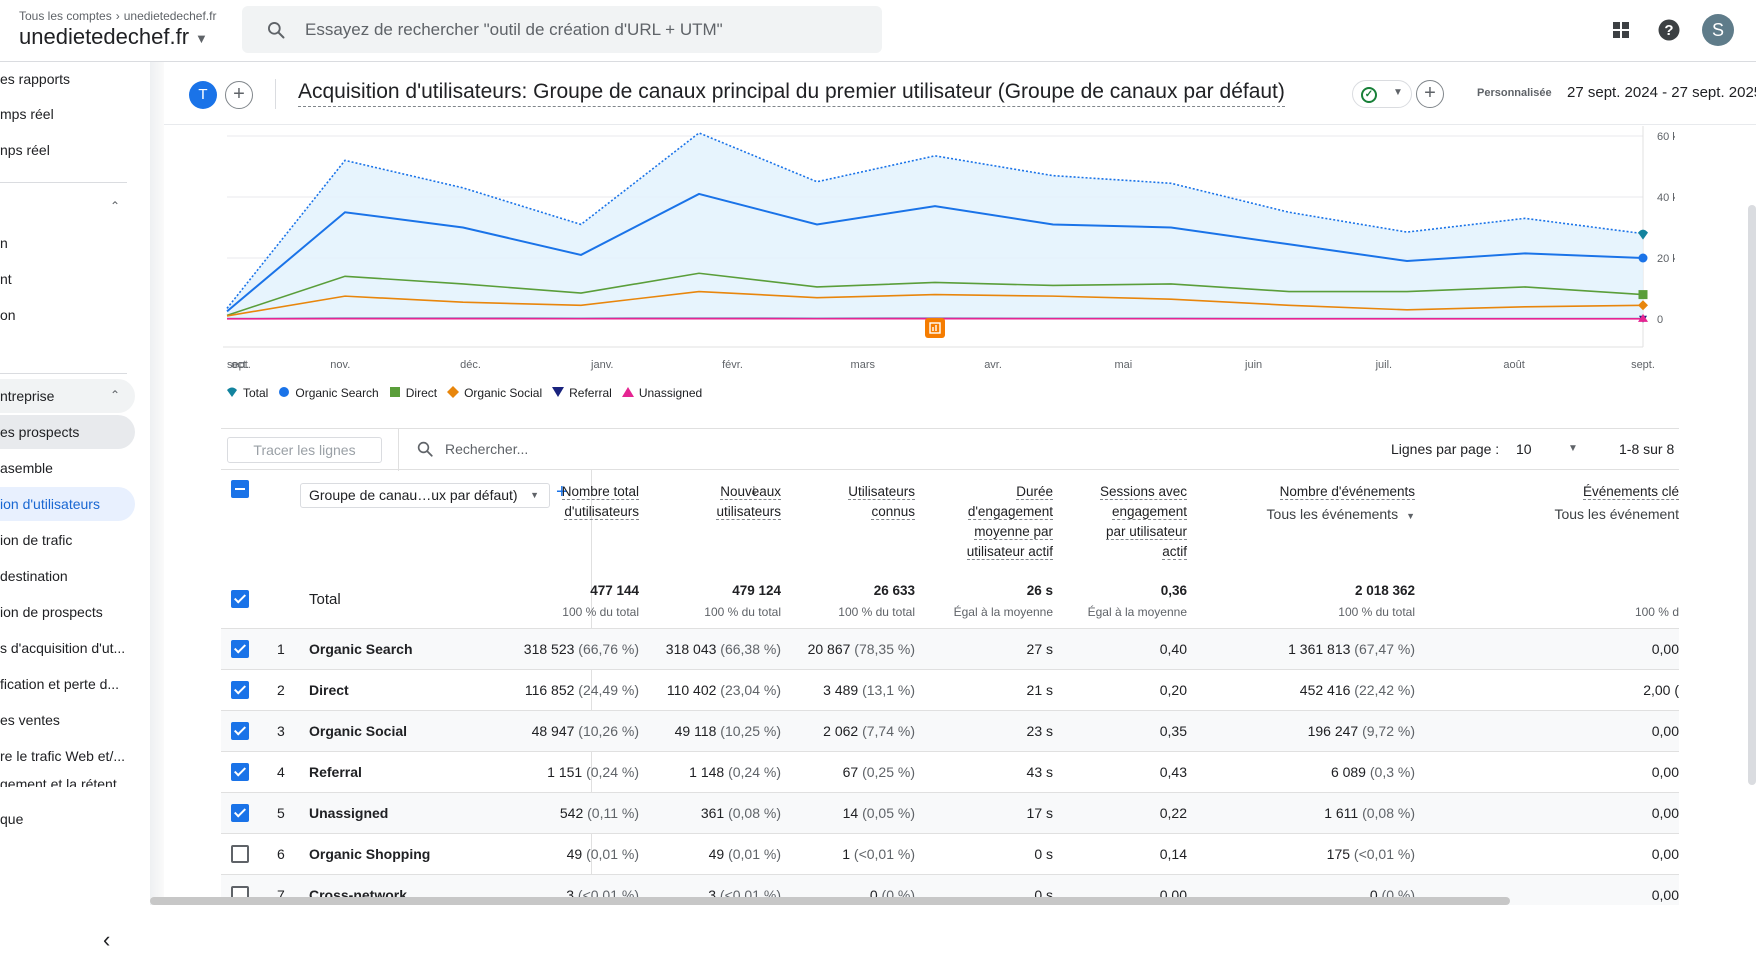 The image size is (1756, 953). Describe the element at coordinates (117, 16) in the screenshot. I see `breadcrumb: Tous les comptes›unedietedechef.fr` at that location.